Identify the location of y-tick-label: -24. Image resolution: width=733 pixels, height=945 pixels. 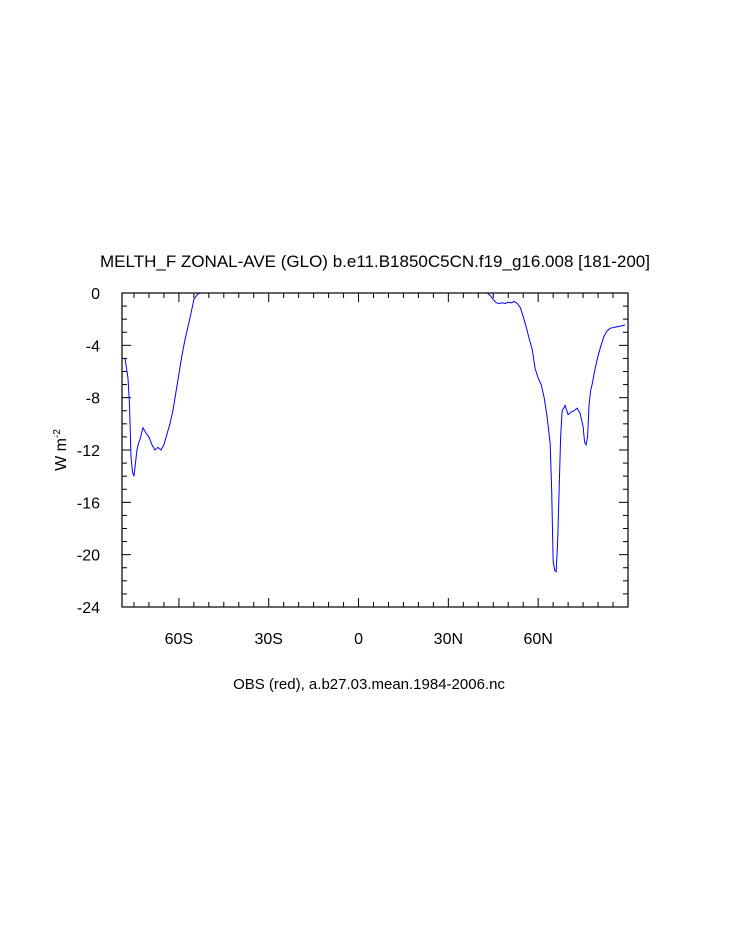
(88, 608).